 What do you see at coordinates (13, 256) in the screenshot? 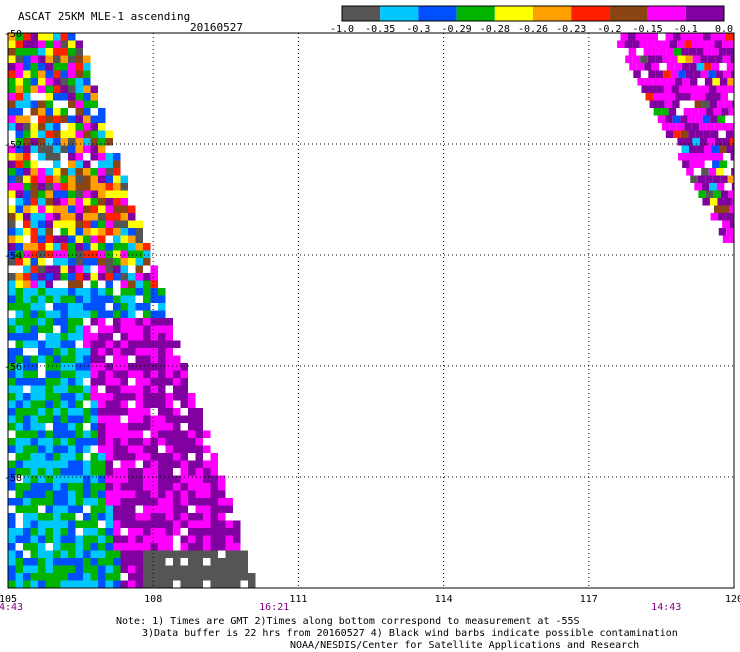
I see `lat-tick-label: -54` at bounding box center [13, 256].